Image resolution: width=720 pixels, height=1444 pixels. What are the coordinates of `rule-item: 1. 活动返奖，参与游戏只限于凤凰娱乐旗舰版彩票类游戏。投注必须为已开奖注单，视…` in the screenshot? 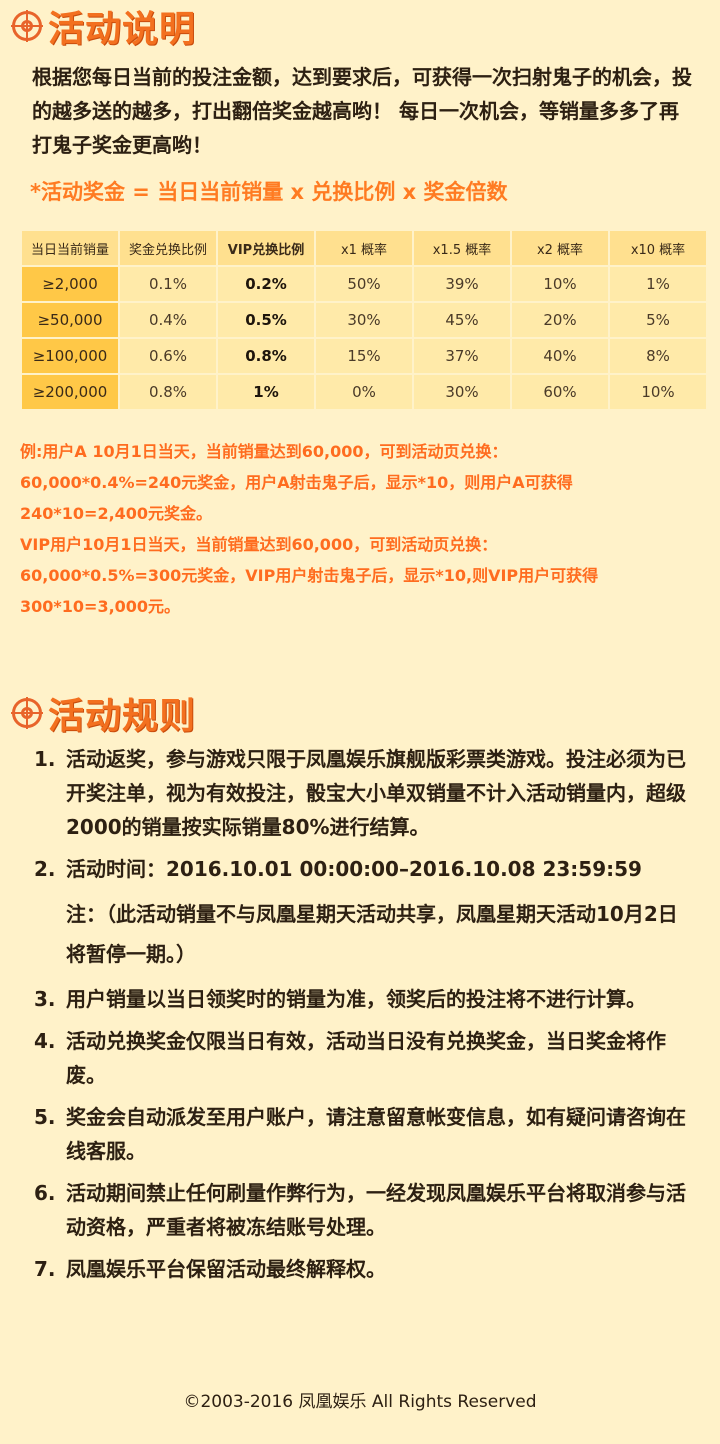 It's located at (364, 793).